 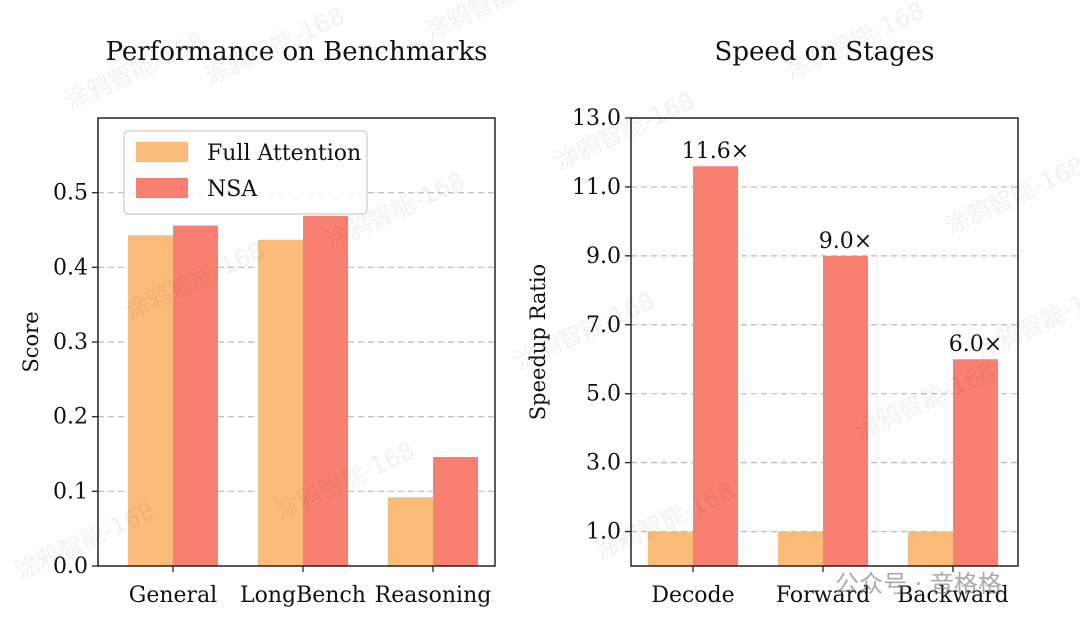 What do you see at coordinates (70, 267) in the screenshot?
I see `y-tick-label: 0.4` at bounding box center [70, 267].